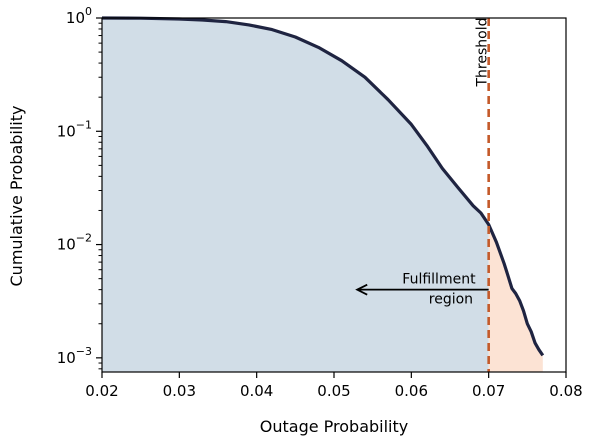 This screenshot has height=443, width=590. What do you see at coordinates (101, 391) in the screenshot?
I see `x-tick-label: 0.02` at bounding box center [101, 391].